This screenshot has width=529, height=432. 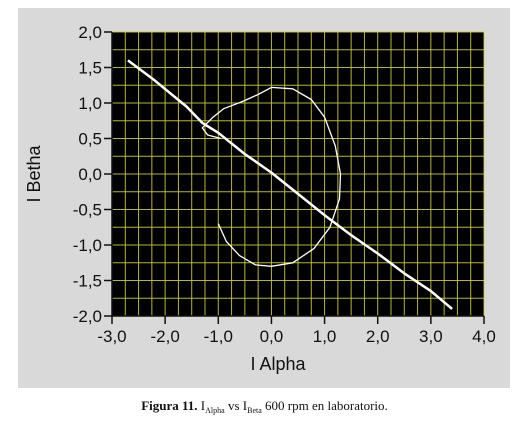 I want to click on x-tick-label: -1,0, so click(x=218, y=336).